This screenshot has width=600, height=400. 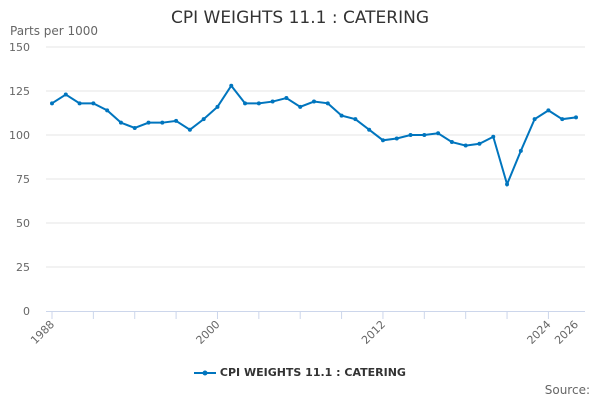 I want to click on chart-title: CPI WEIGHTS 11.1 : CATERING, so click(x=300, y=18).